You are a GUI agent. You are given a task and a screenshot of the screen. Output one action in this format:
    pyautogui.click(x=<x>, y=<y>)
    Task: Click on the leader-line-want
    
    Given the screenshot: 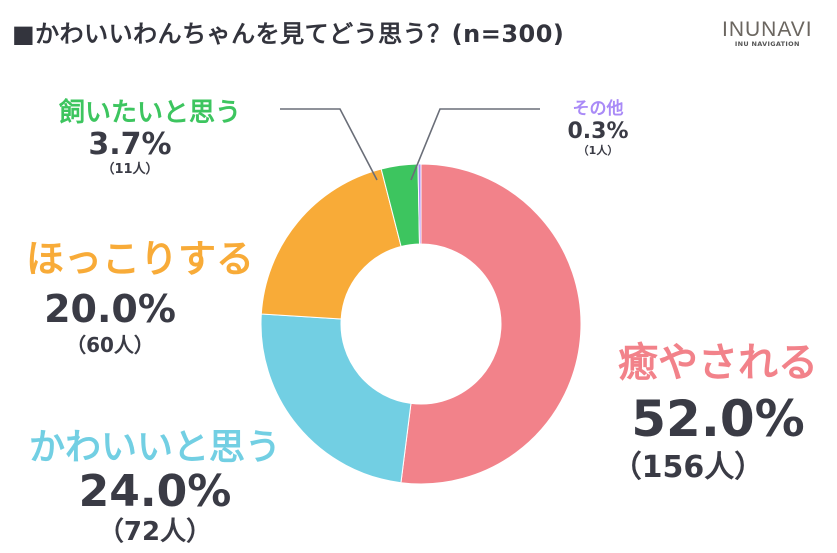 What is the action you would take?
    pyautogui.click(x=329, y=144)
    